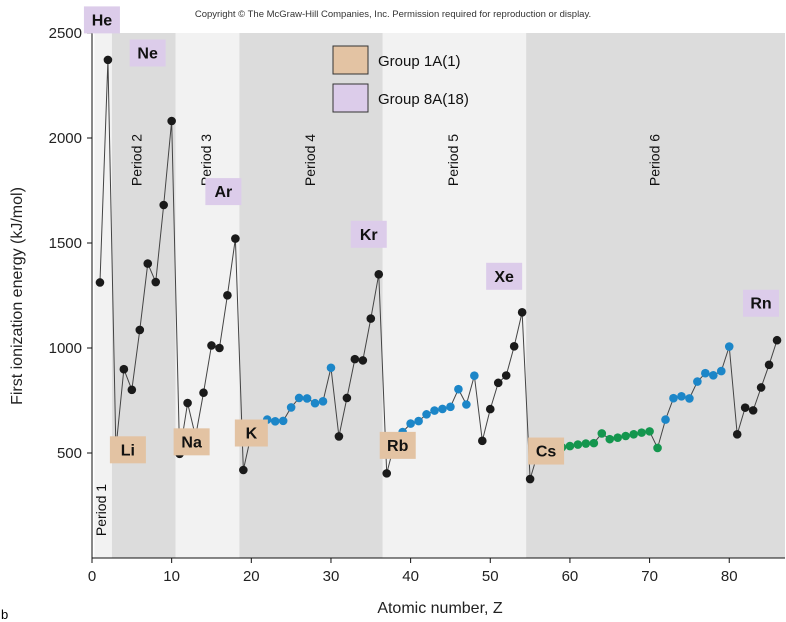  What do you see at coordinates (586, 443) in the screenshot?
I see `data-point-z62` at bounding box center [586, 443].